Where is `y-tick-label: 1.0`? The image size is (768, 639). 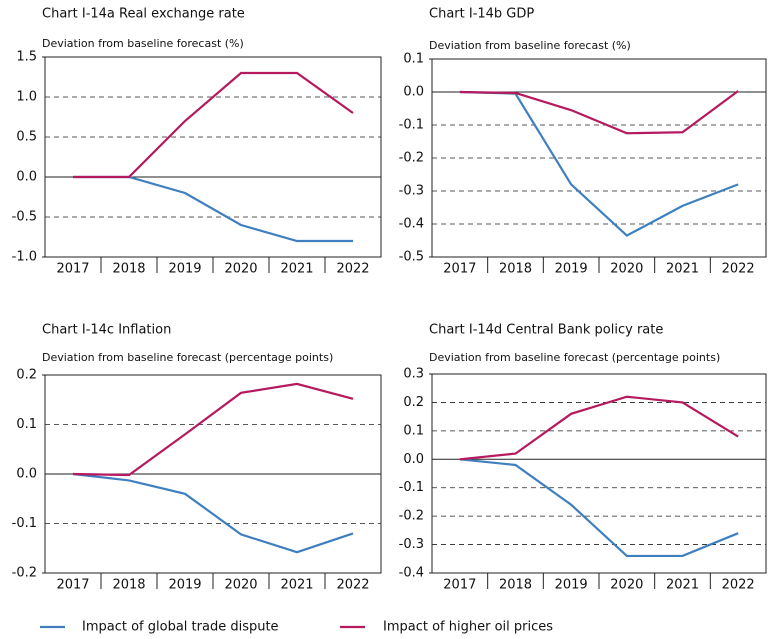
y-tick-label: 1.0 is located at coordinates (26, 97).